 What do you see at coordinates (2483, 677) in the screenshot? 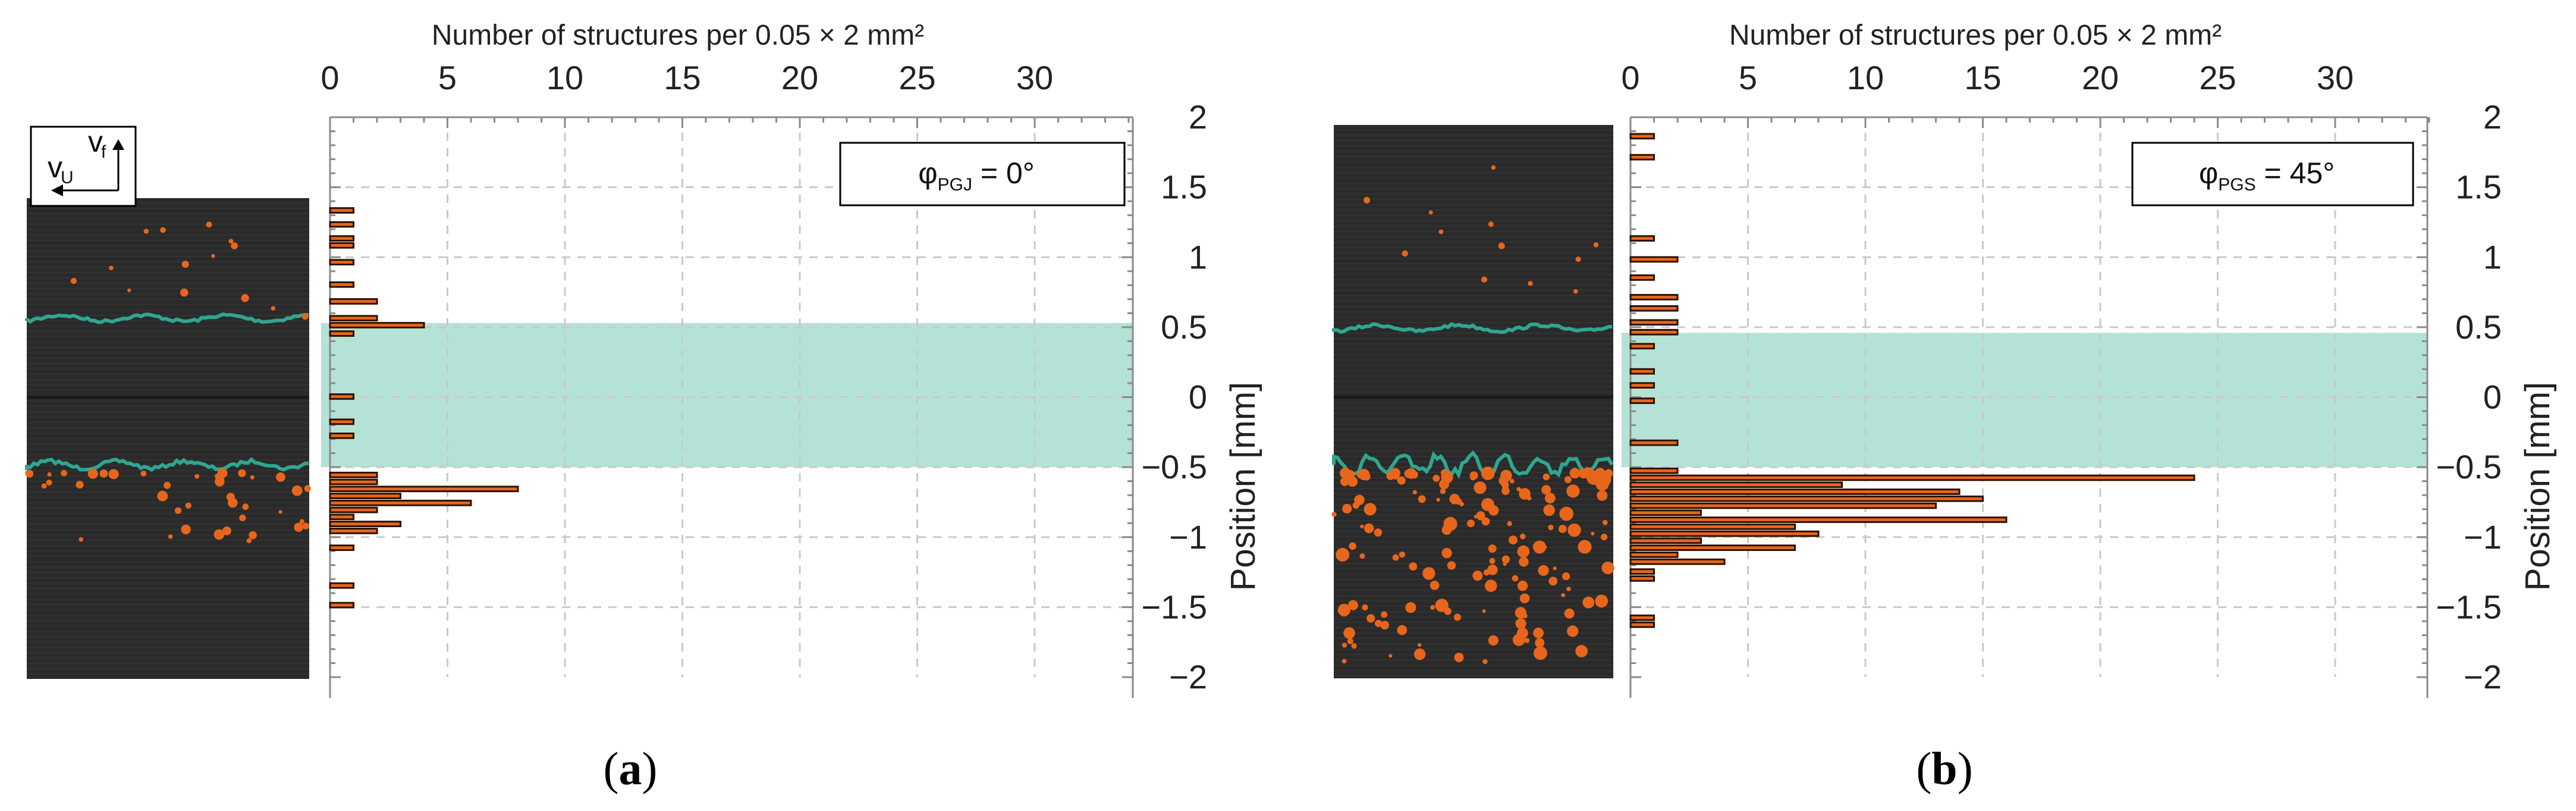
I see `y-tick-label: −2` at bounding box center [2483, 677].